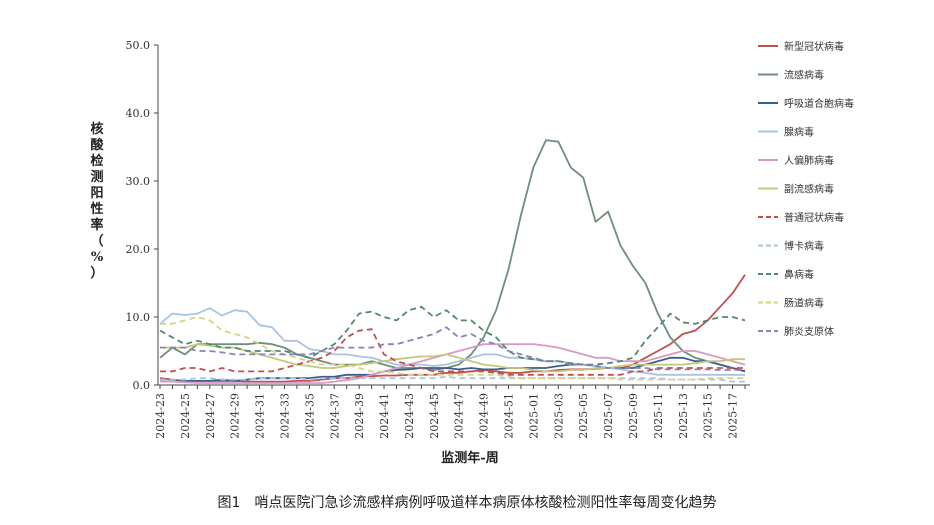 Image resolution: width=934 pixels, height=525 pixels. What do you see at coordinates (583, 416) in the screenshot?
I see `x-tick-label: 2025-05` at bounding box center [583, 416].